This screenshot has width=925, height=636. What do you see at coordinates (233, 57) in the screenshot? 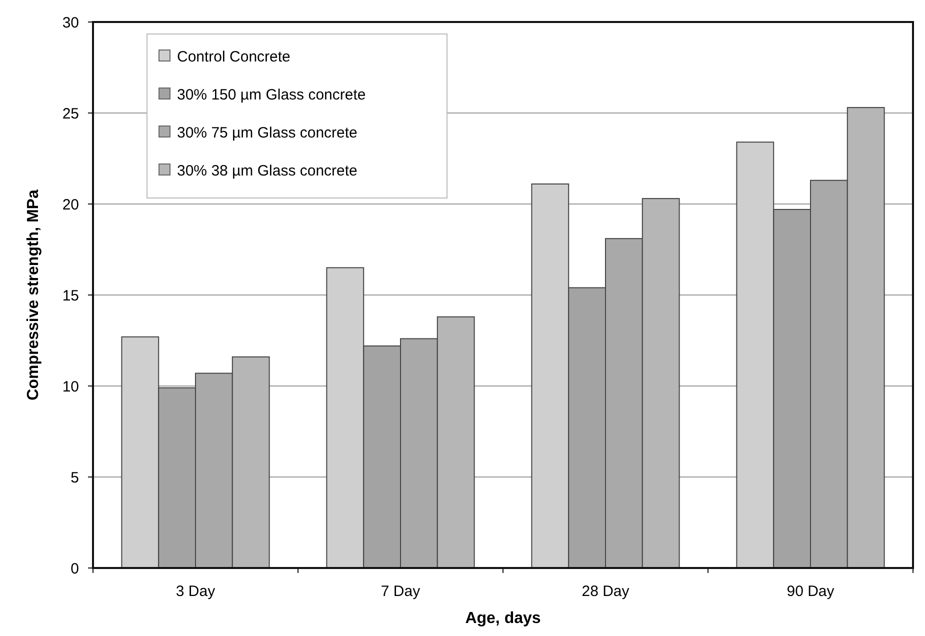
I see `legend-label: Control Concrete` at bounding box center [233, 57].